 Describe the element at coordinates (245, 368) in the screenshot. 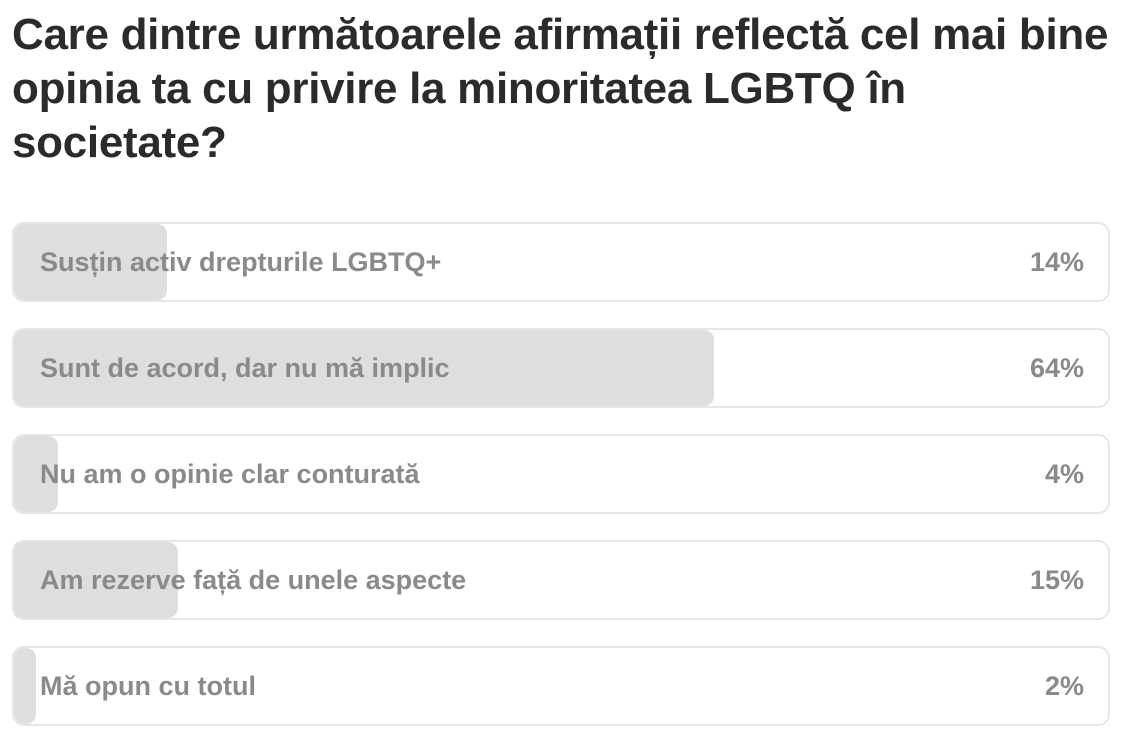

I see `poll-option-label: Sunt de acord, dar nu mă implic` at that location.